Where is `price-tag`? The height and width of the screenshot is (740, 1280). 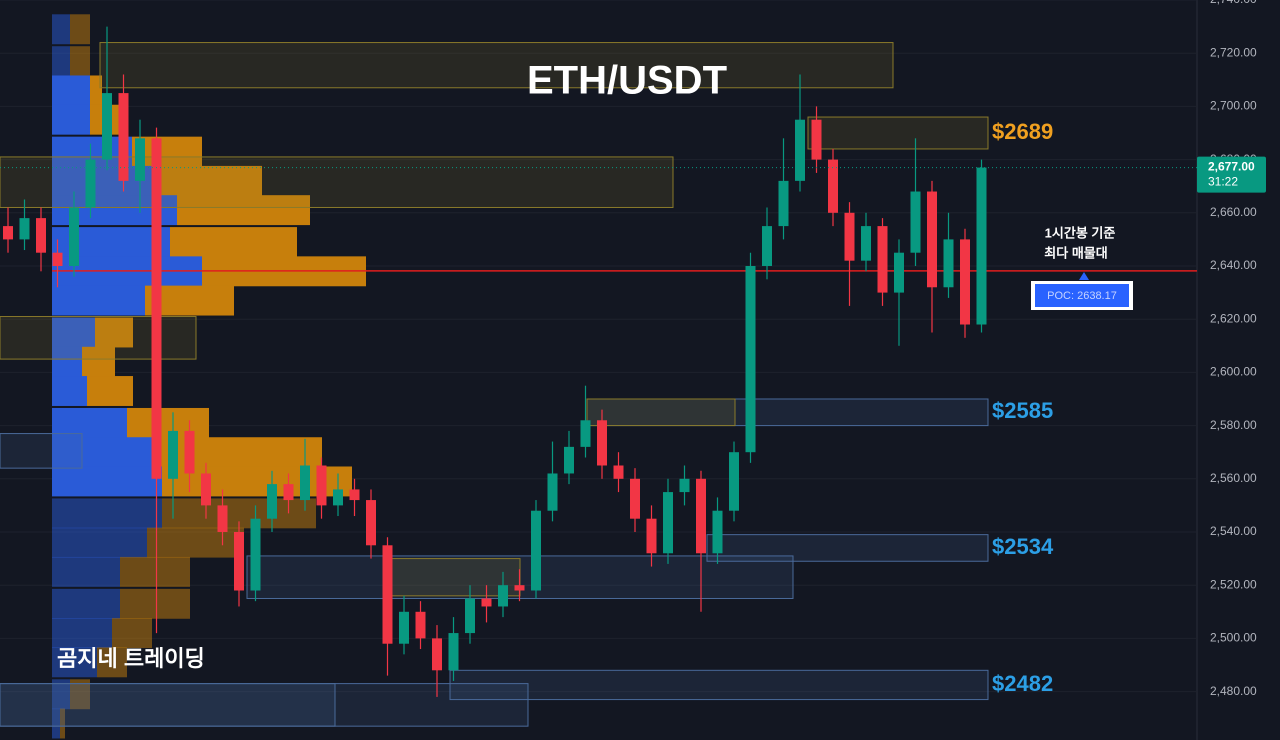 price-tag is located at coordinates (1231, 174).